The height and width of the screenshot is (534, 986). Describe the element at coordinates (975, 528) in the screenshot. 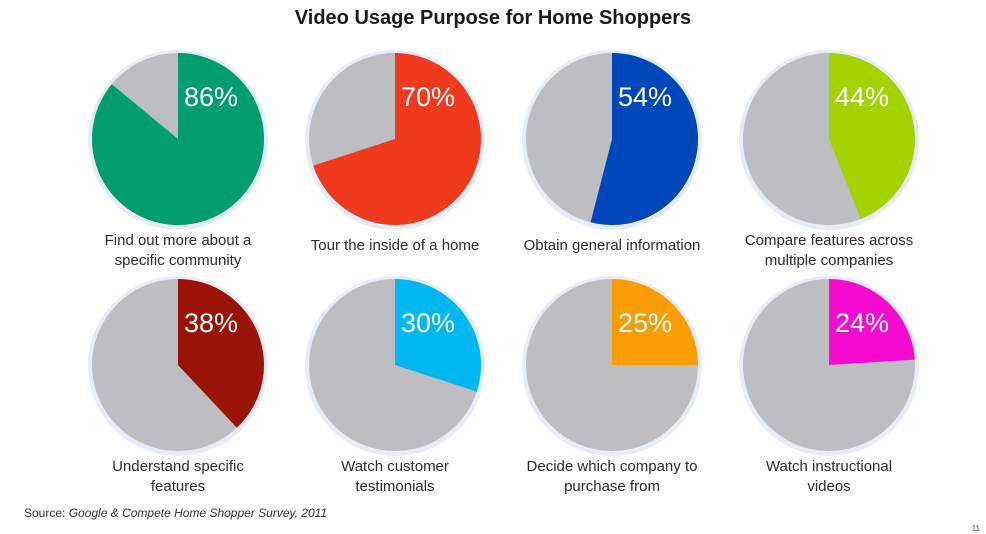

I see `page-number: 11` at that location.